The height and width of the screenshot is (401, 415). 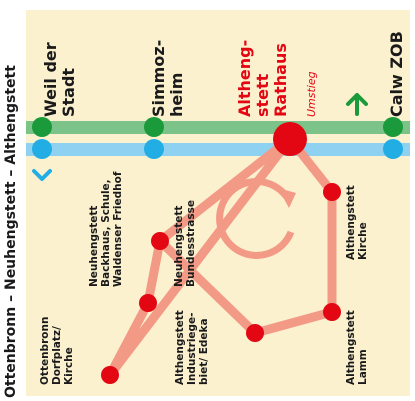 I want to click on label-althengstett-industriegebiet: Althengstett Industriege- biet/ Edeka, so click(x=192, y=346).